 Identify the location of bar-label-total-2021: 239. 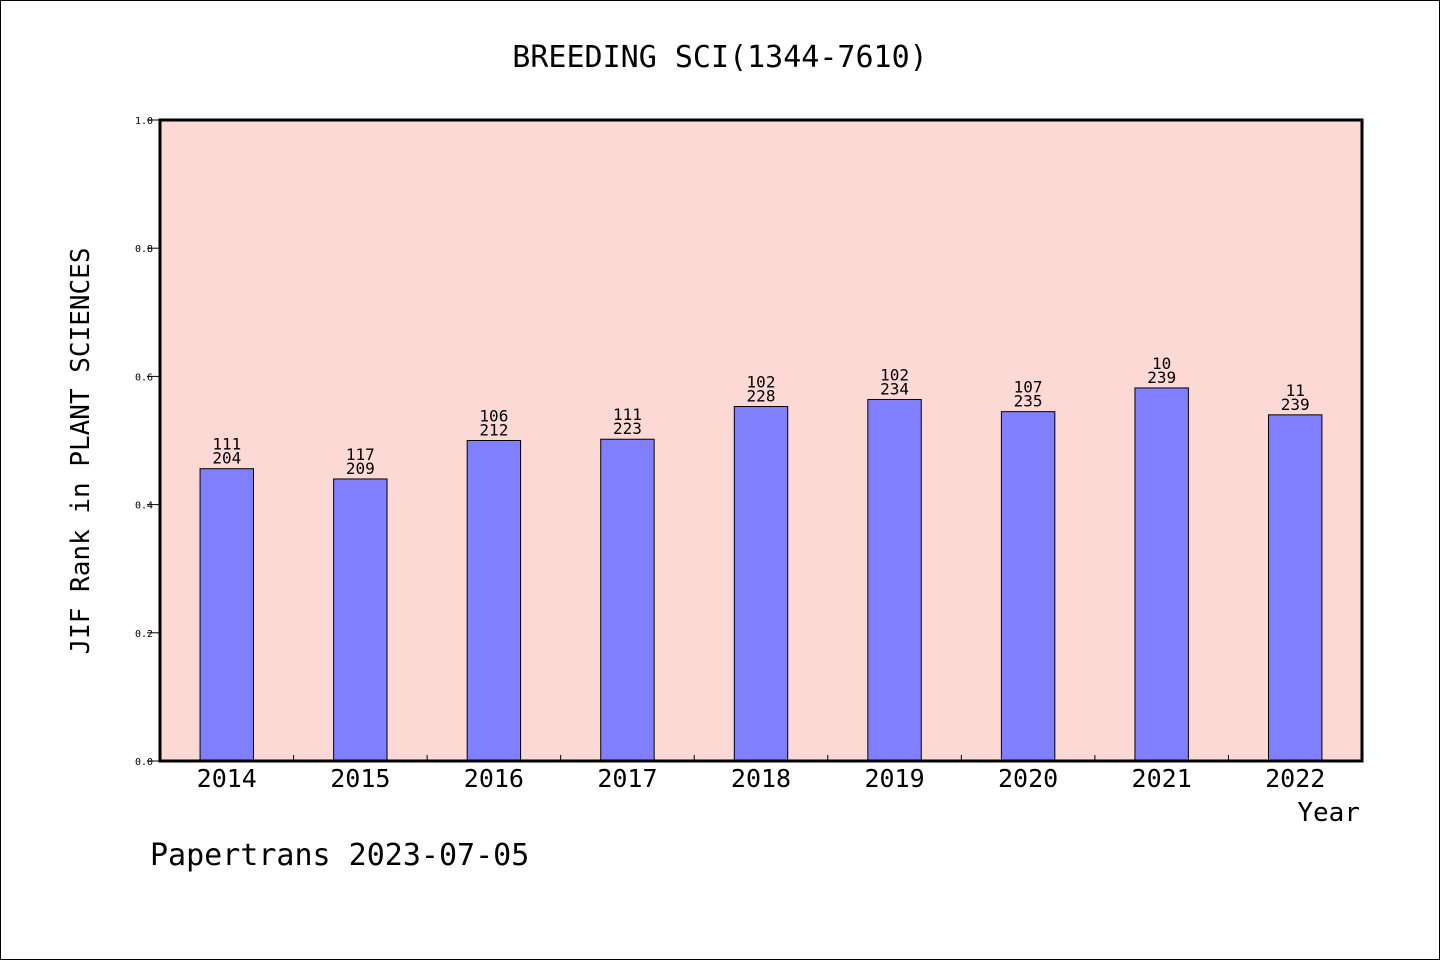
(1161, 377).